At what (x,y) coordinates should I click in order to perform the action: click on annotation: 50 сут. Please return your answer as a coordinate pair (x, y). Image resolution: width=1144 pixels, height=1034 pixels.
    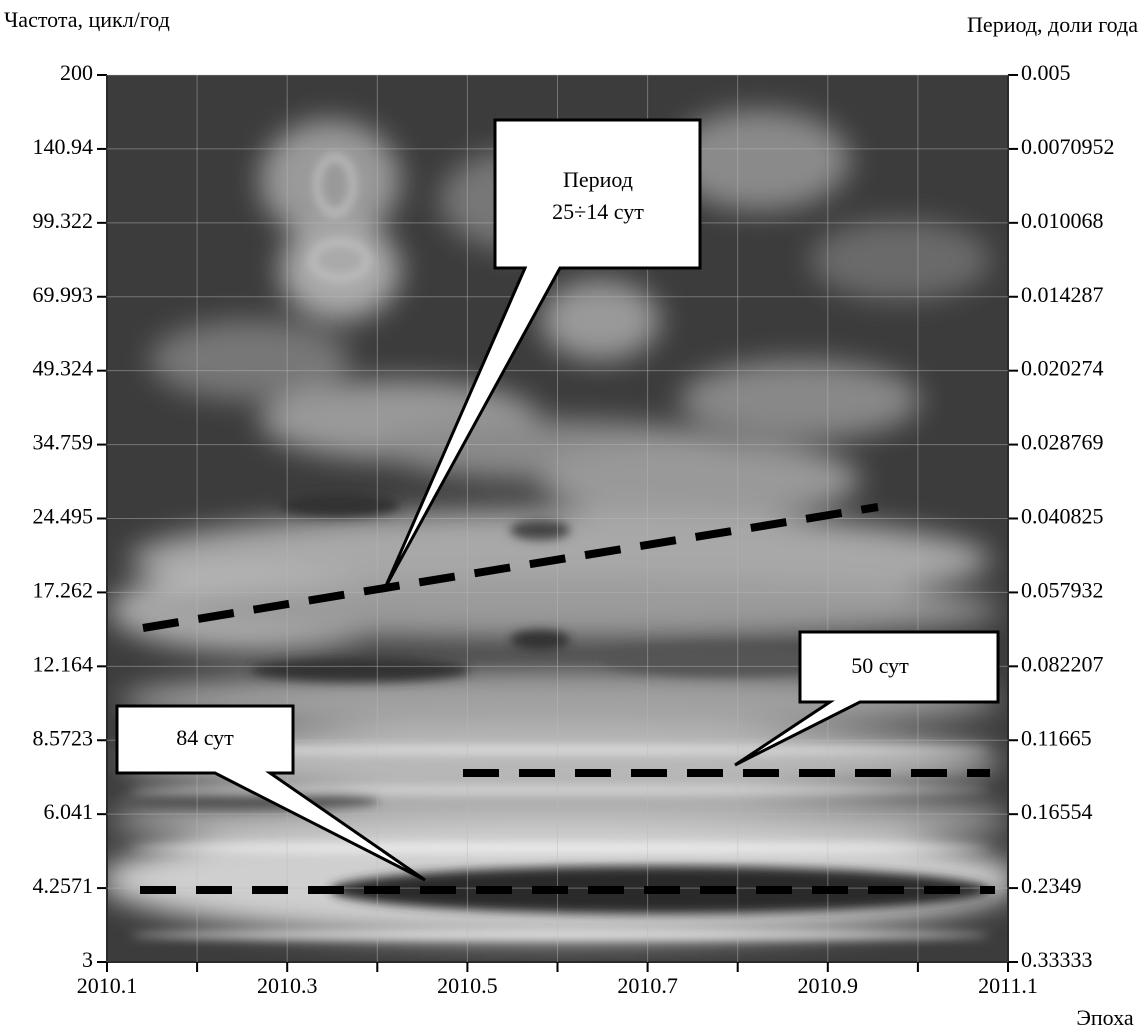
    Looking at the image, I should click on (880, 665).